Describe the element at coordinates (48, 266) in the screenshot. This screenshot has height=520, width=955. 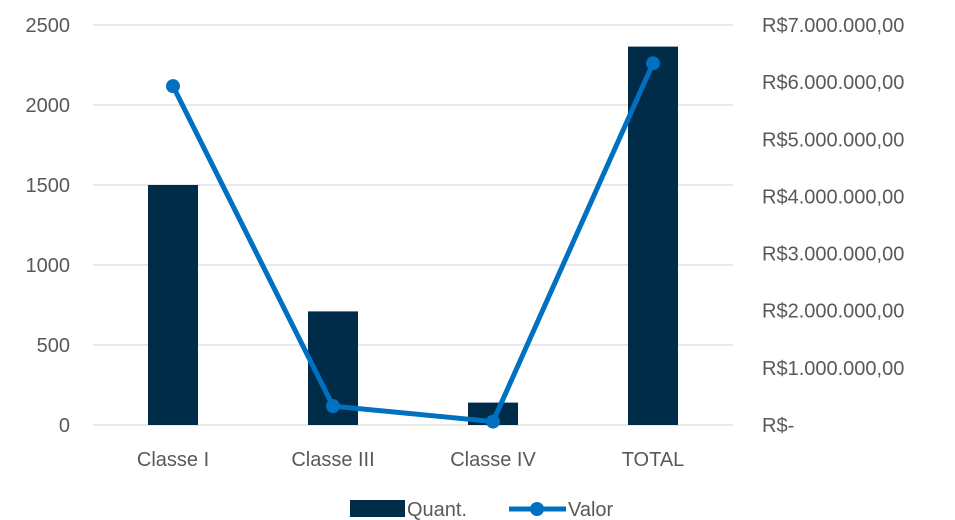
I see `left-tick-label: 1000` at that location.